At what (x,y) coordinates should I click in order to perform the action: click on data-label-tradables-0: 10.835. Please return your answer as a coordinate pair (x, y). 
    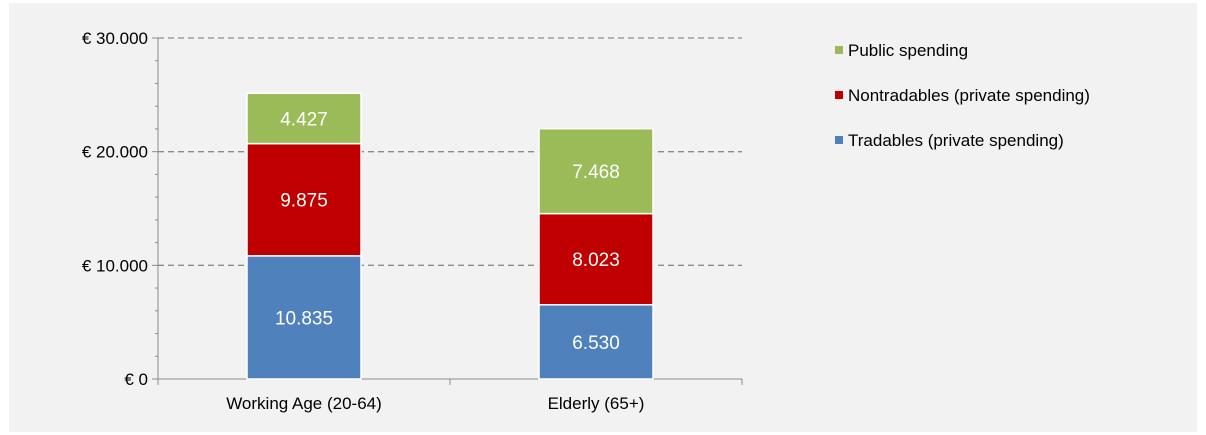
    Looking at the image, I should click on (304, 318).